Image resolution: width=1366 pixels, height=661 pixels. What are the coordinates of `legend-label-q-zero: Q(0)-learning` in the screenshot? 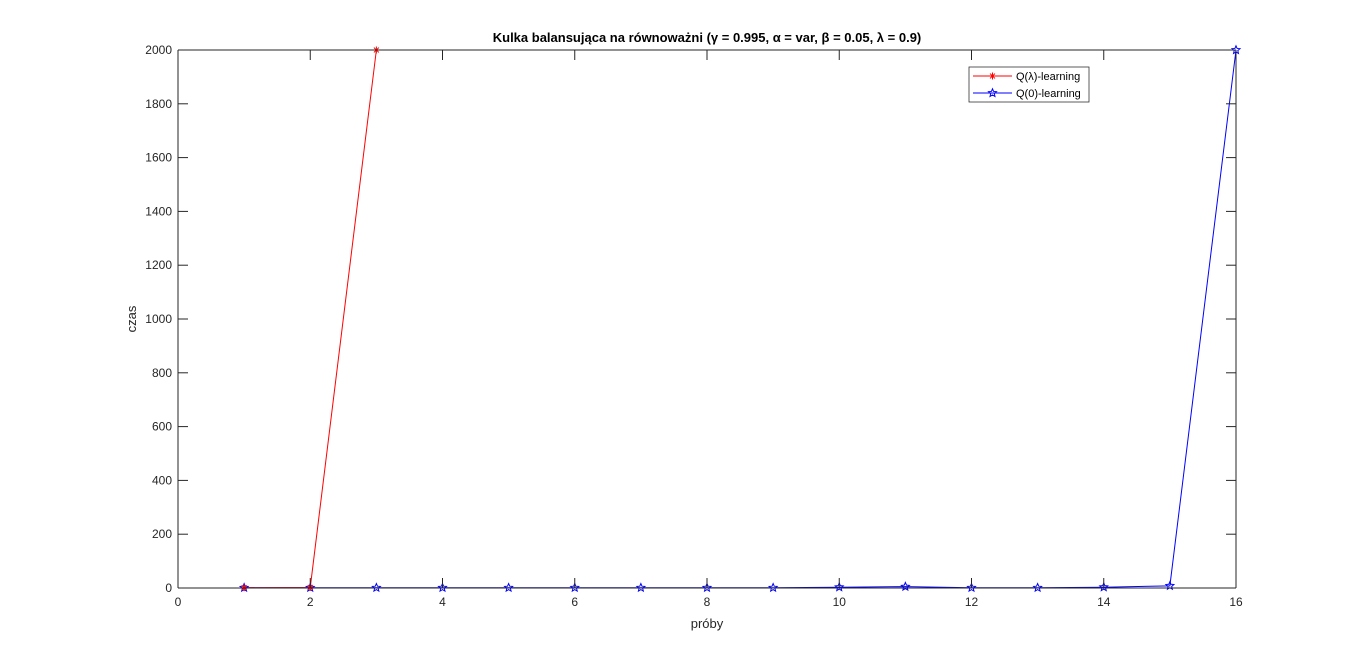 It's located at (1048, 94).